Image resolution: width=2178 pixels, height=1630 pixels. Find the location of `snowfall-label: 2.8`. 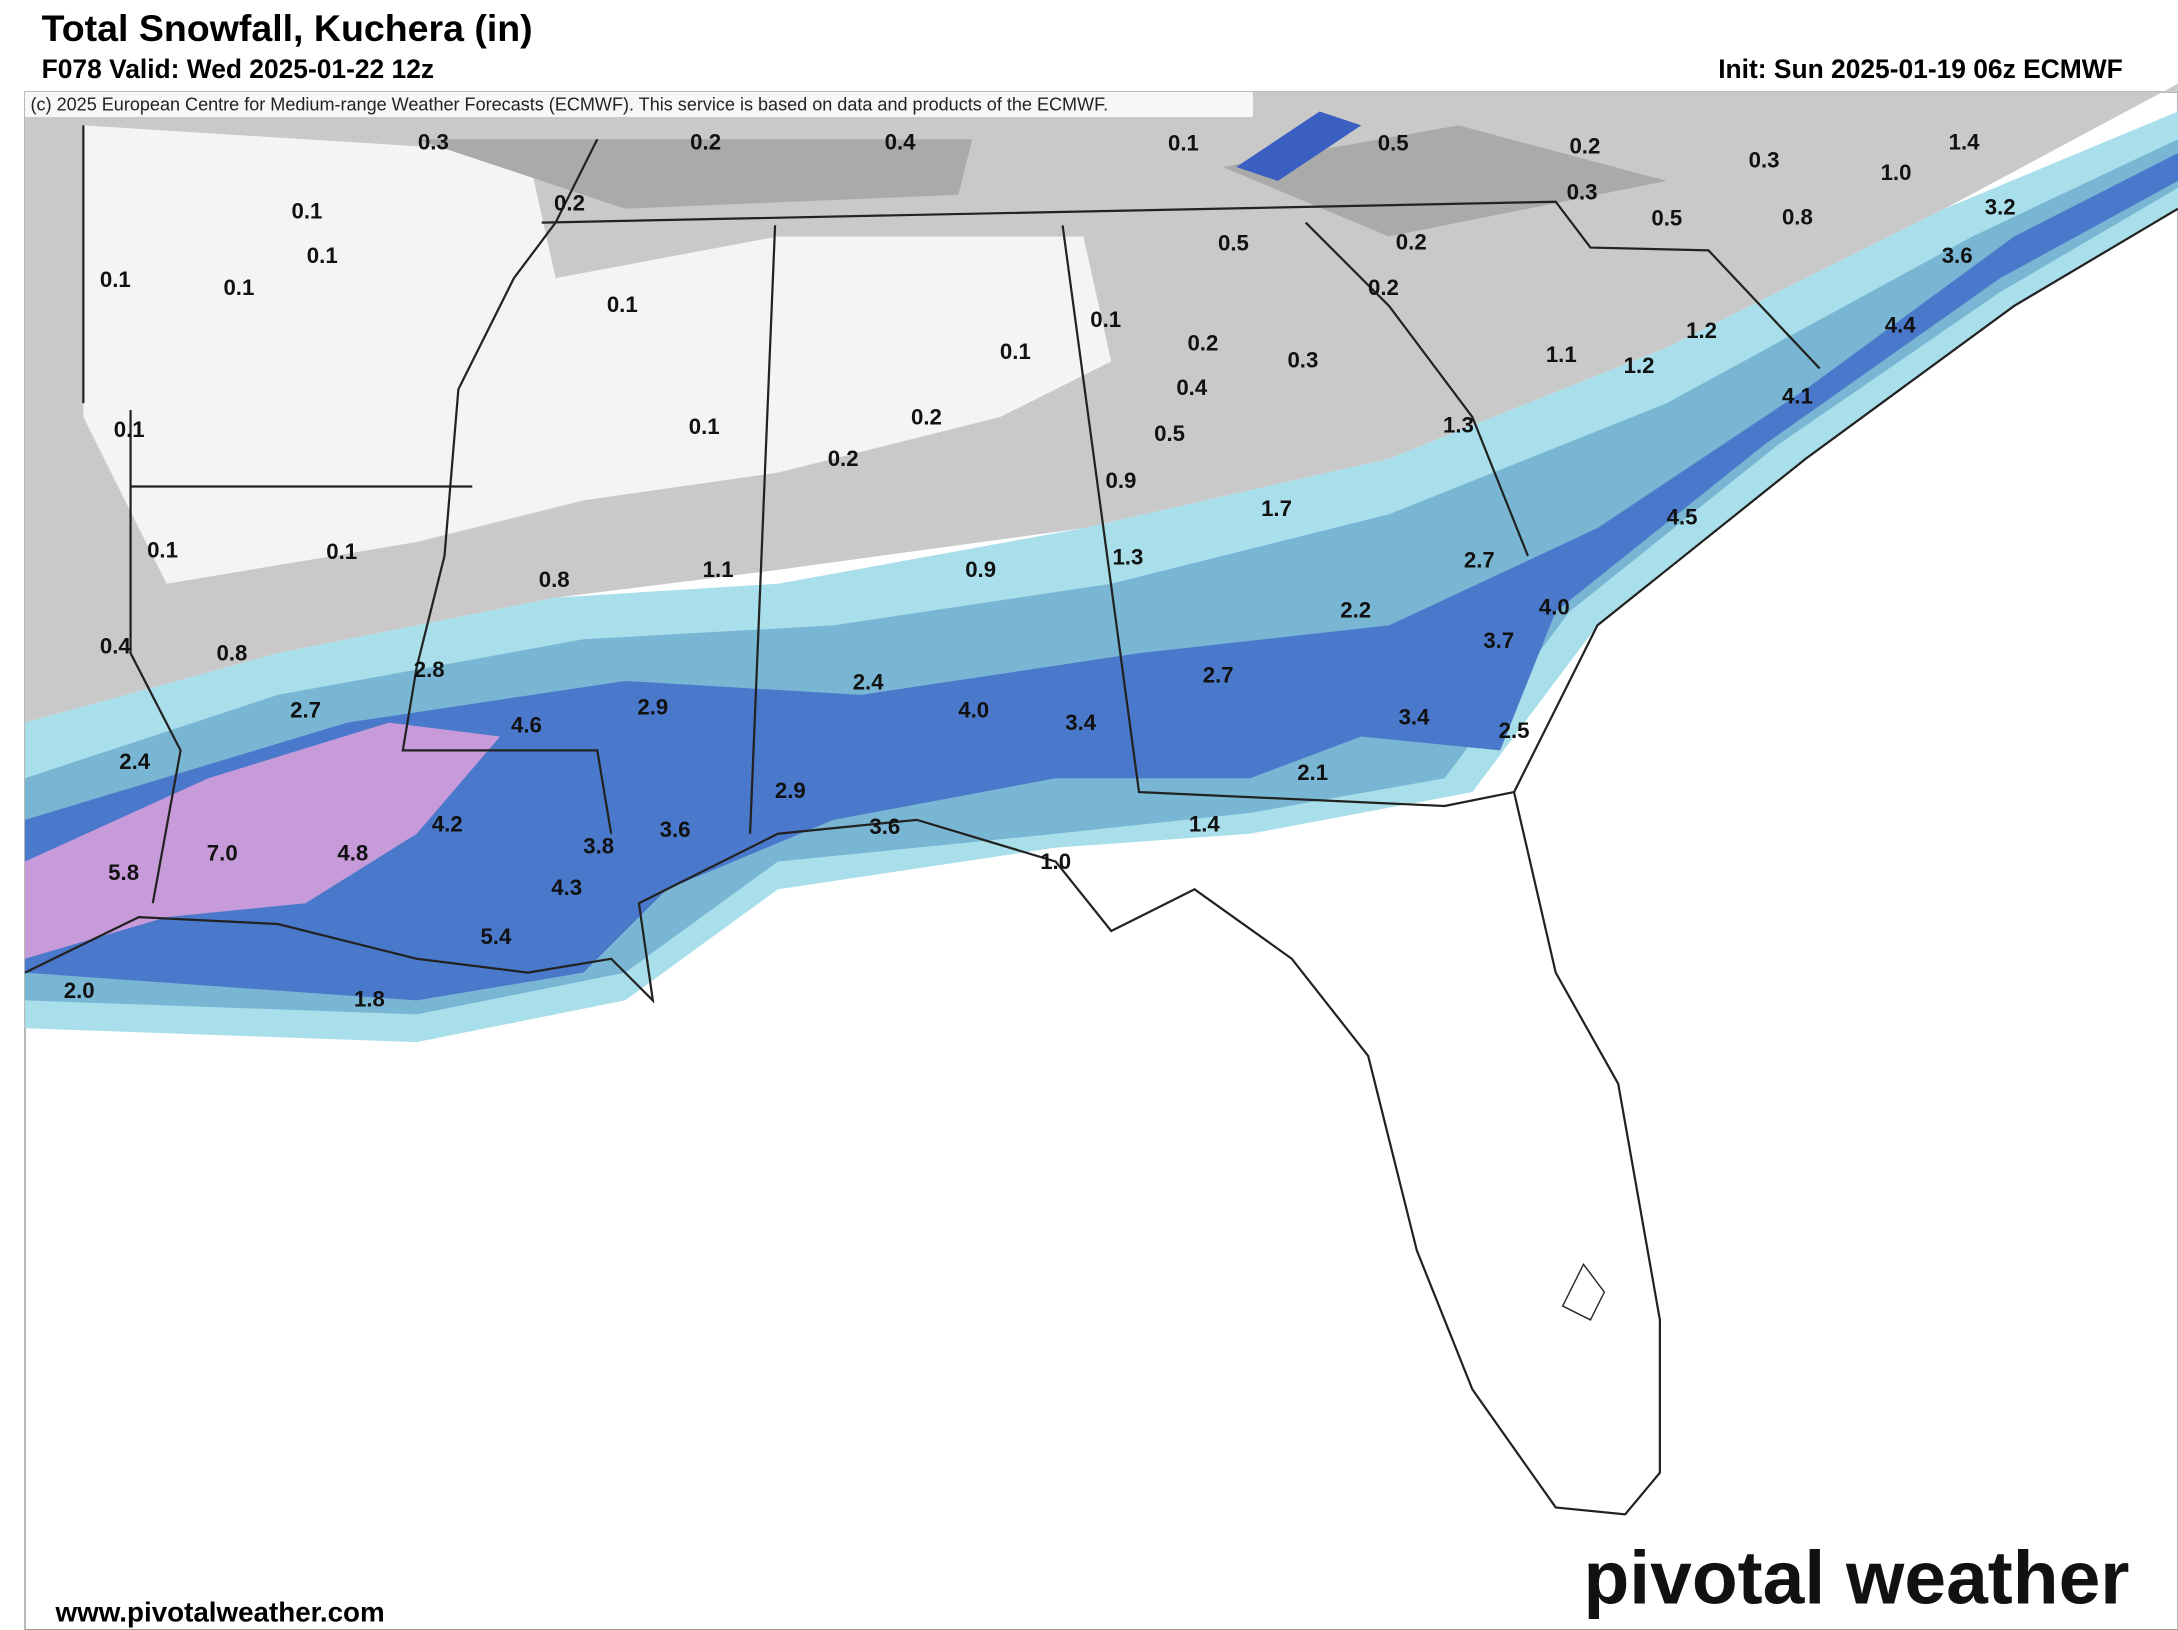

snowfall-label: 2.8 is located at coordinates (429, 669).